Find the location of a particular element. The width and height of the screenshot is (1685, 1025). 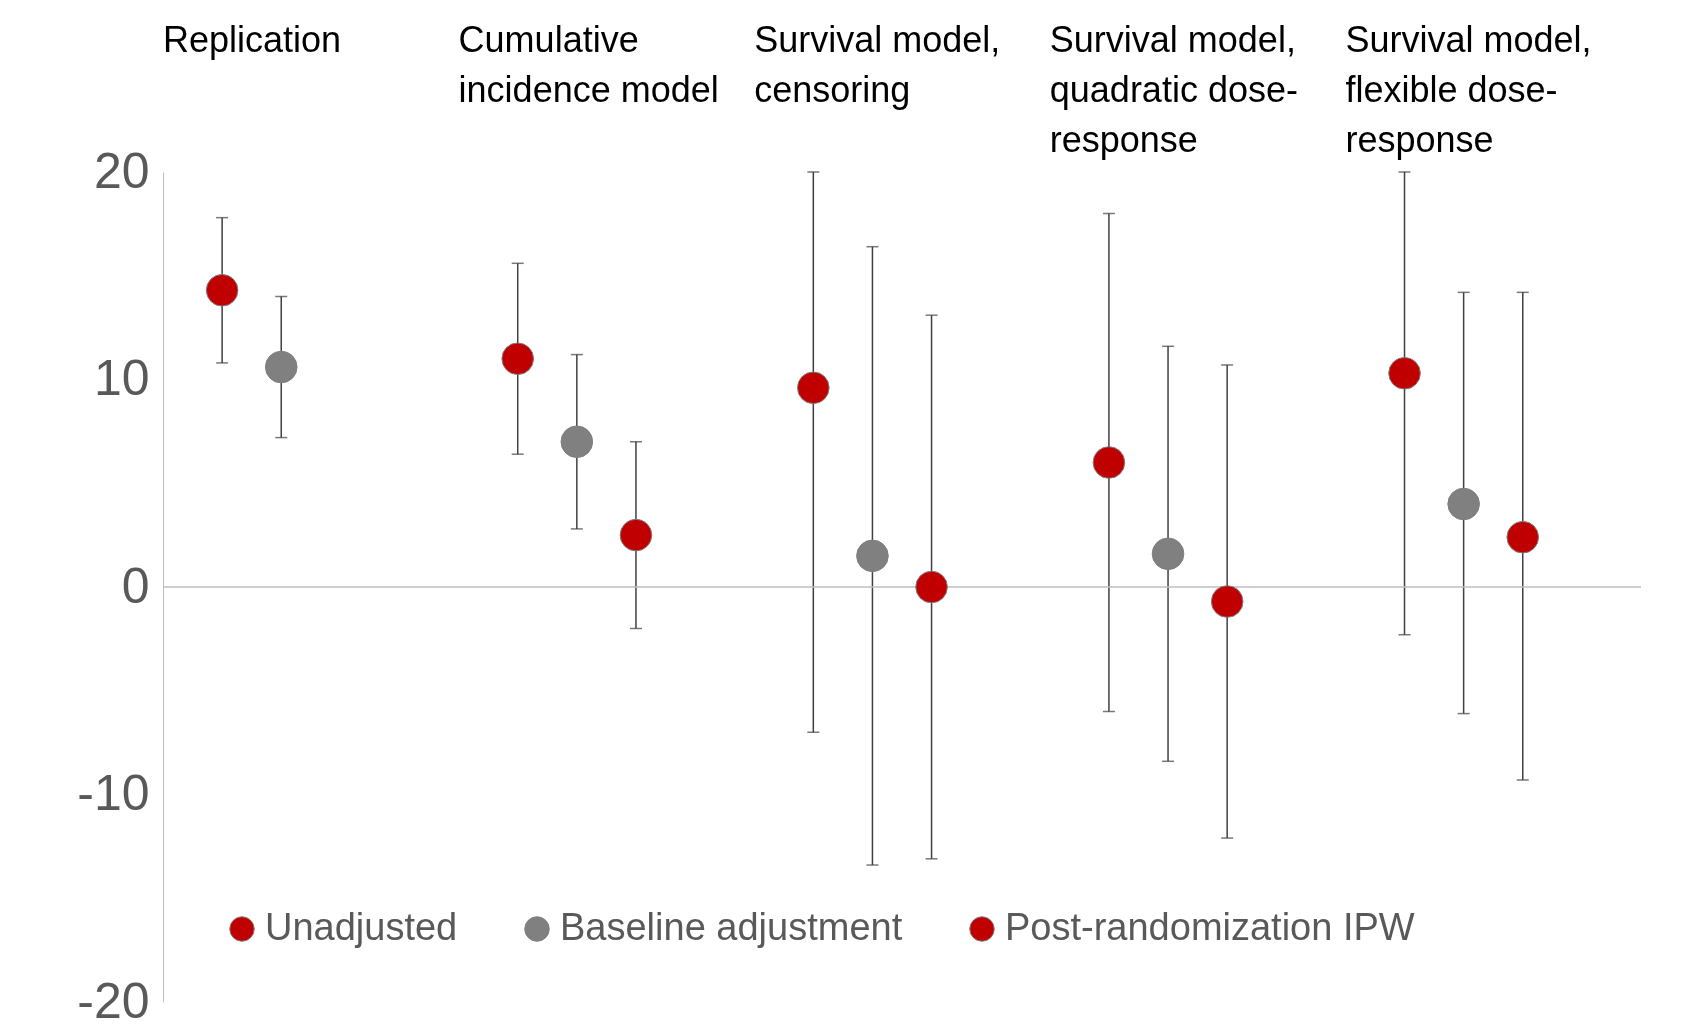

legend-label: Baseline adjustment is located at coordinates (731, 927).